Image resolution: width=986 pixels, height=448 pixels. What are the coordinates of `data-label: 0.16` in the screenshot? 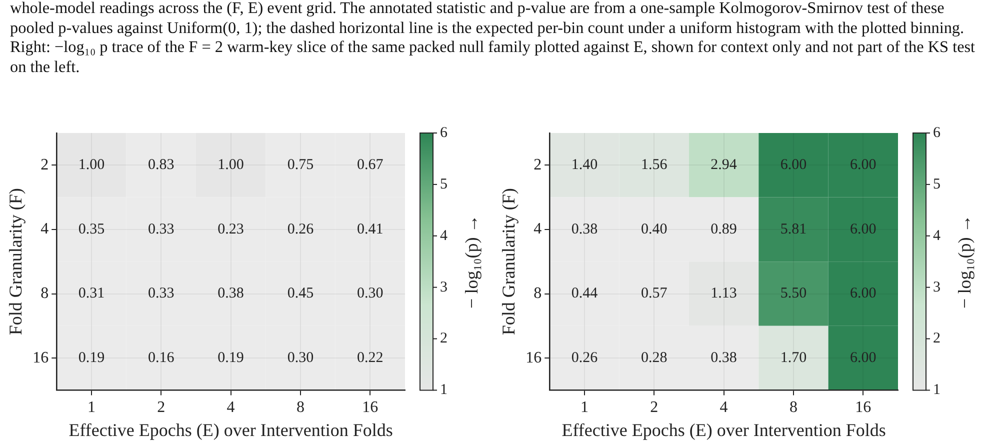 It's located at (161, 358).